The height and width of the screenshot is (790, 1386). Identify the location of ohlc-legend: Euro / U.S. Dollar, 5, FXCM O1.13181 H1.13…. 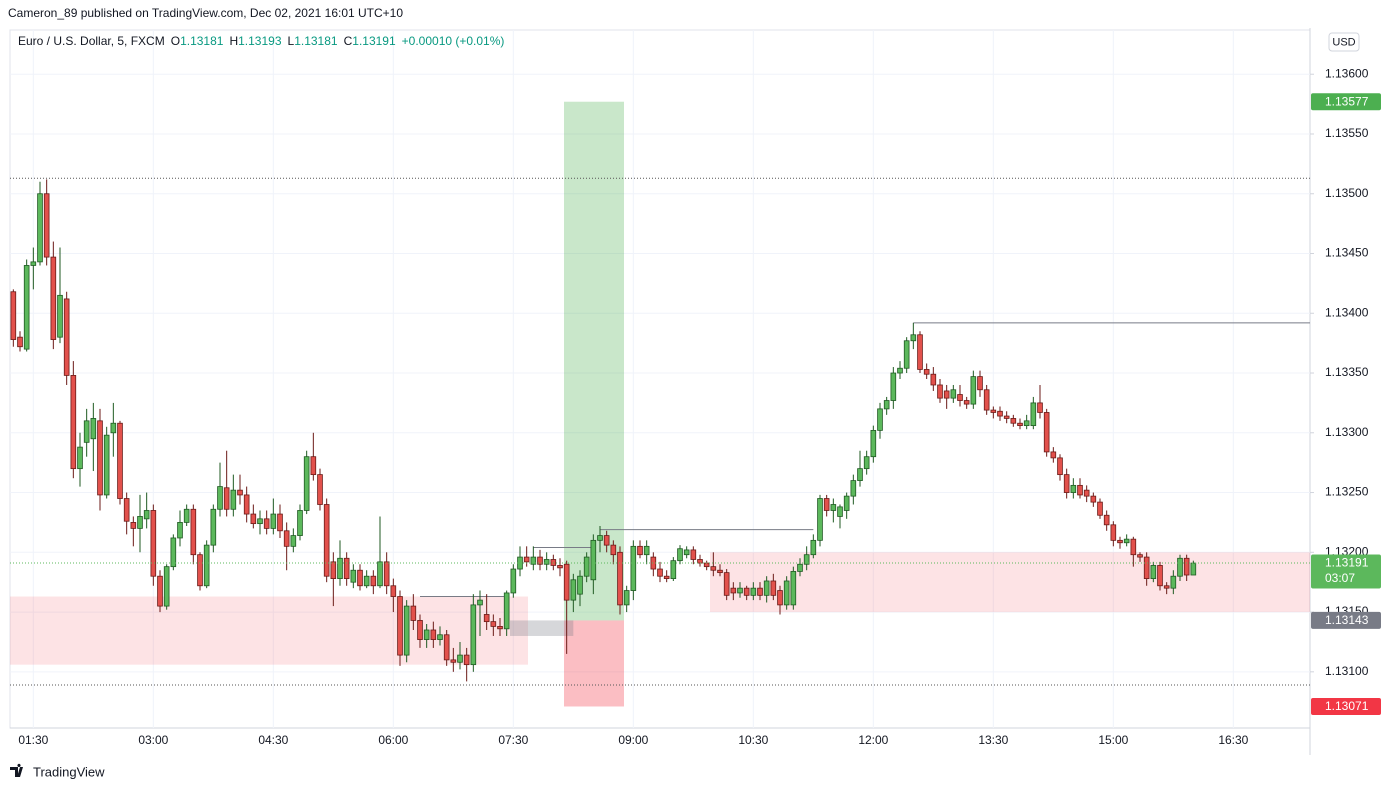
(261, 41).